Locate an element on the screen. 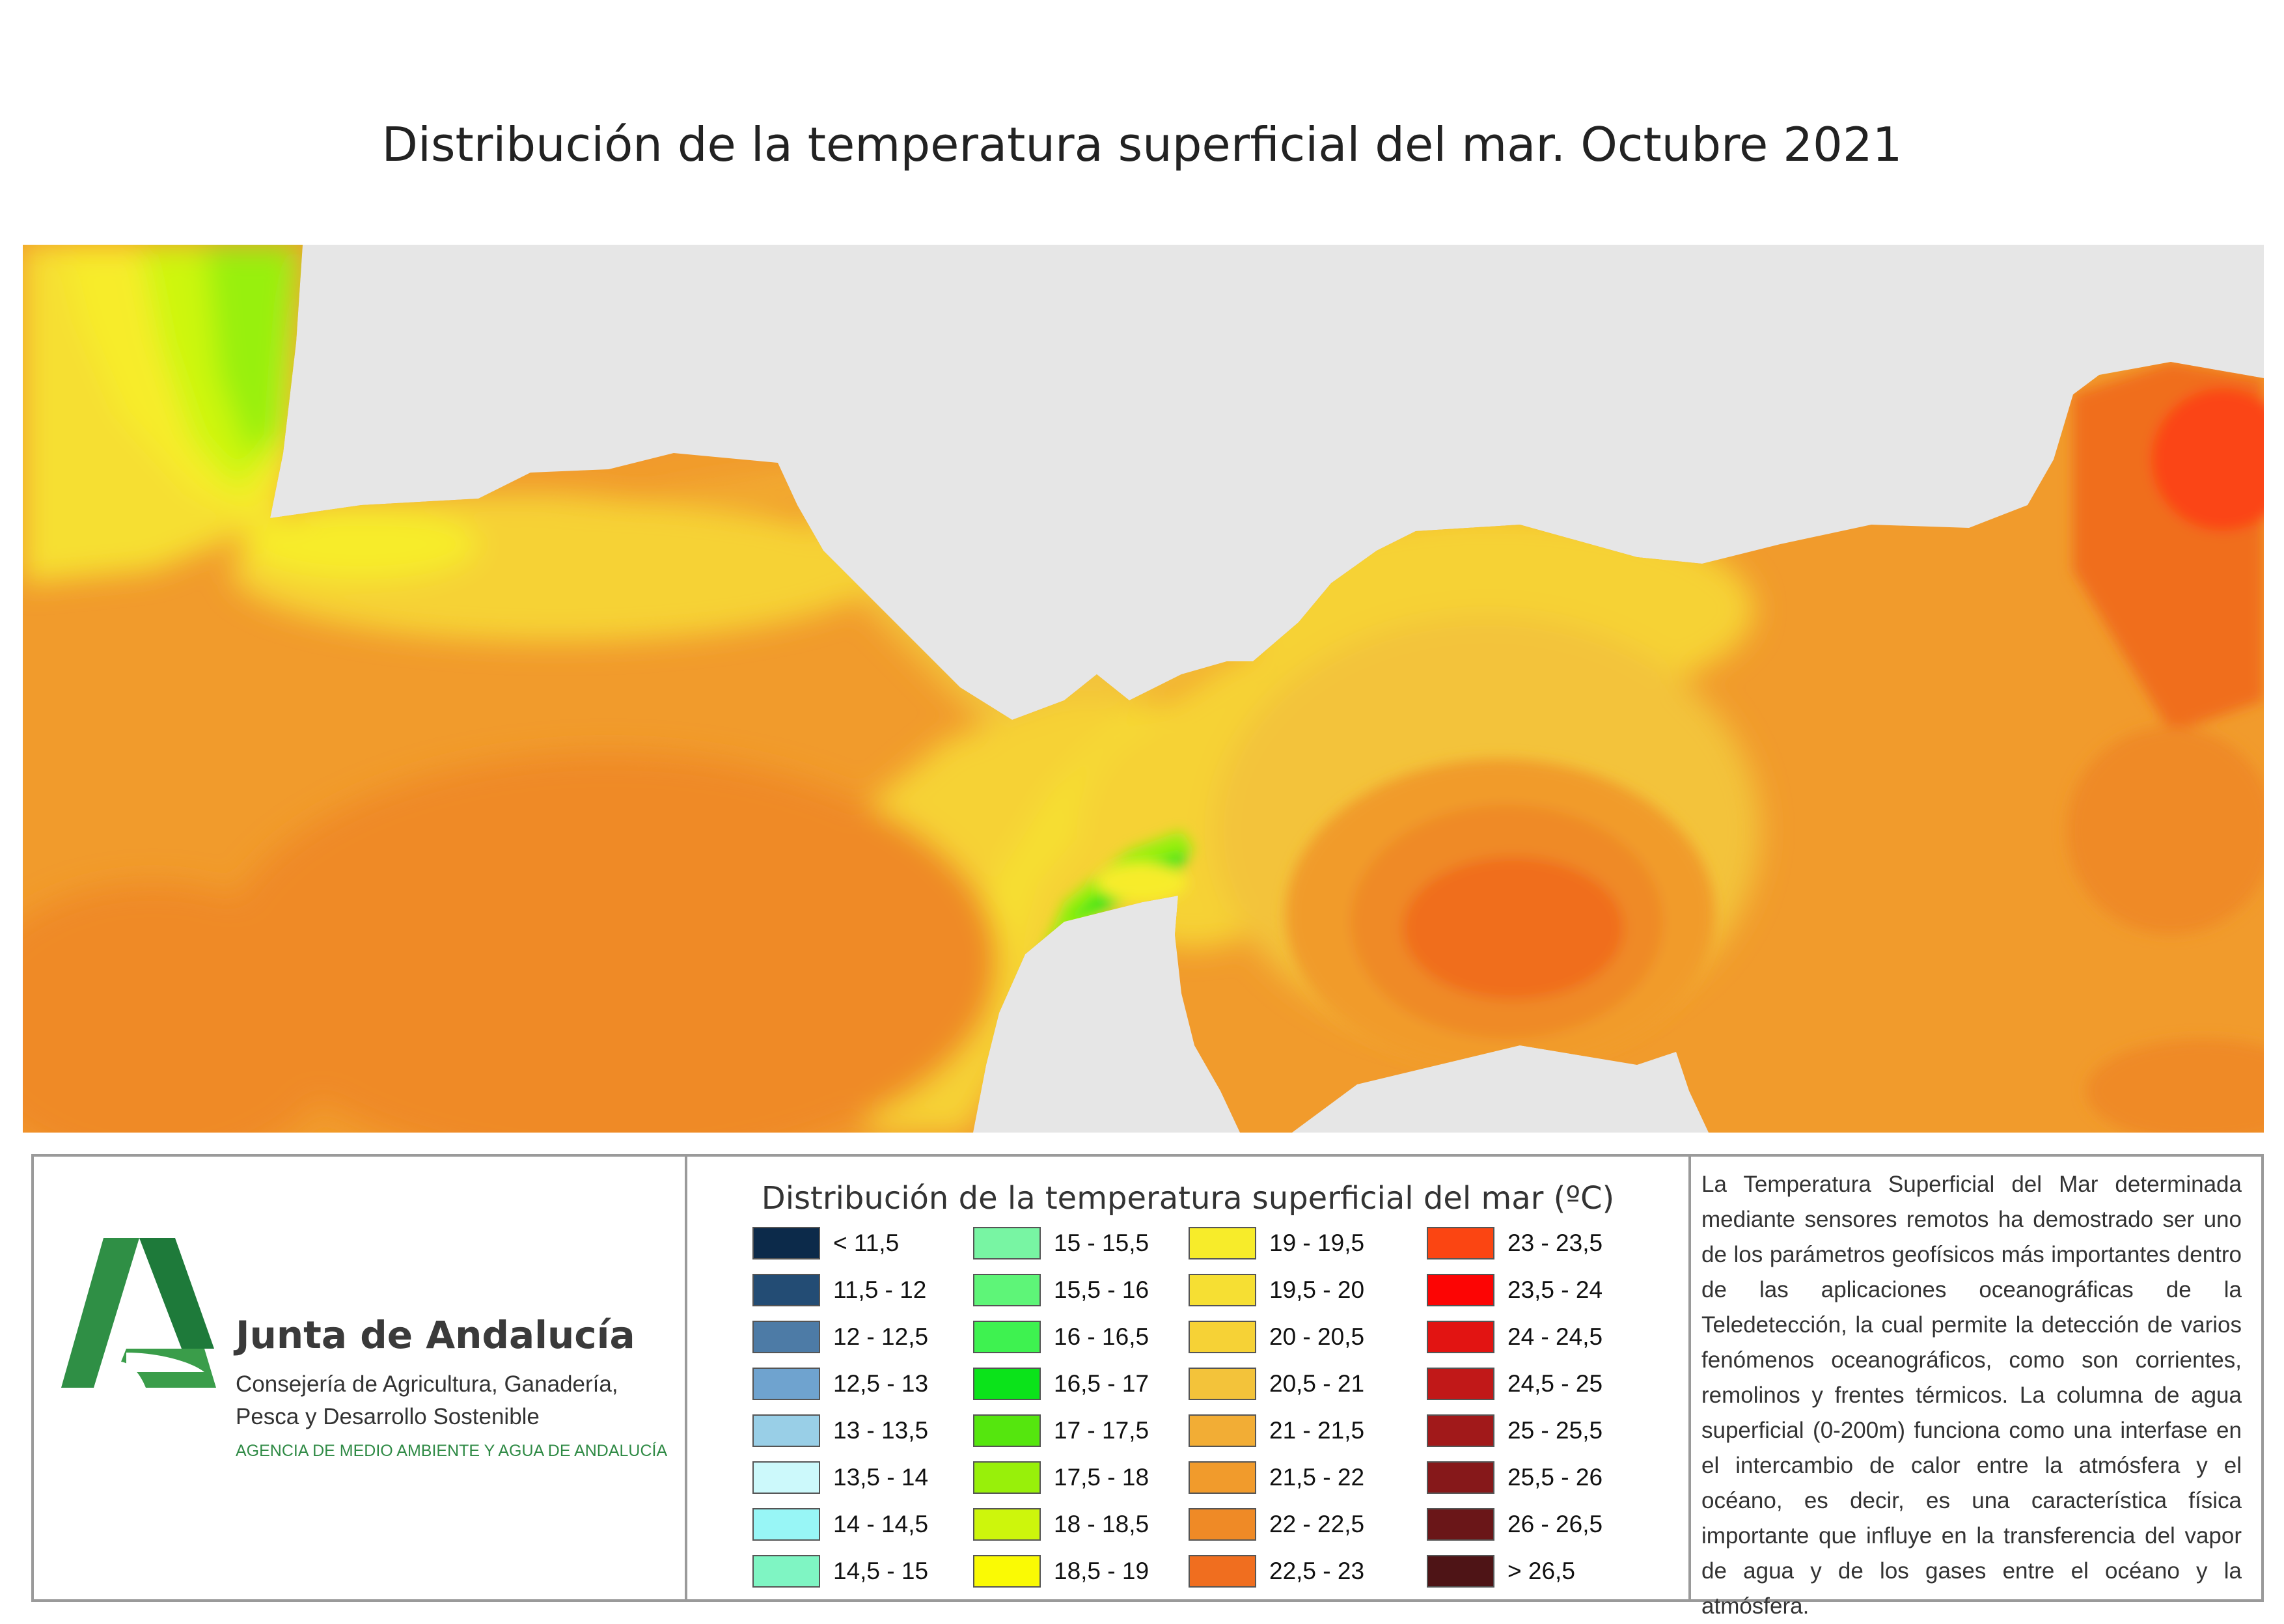 The image size is (2284, 1624). legend-label: 15 - 15,5 is located at coordinates (1101, 1243).